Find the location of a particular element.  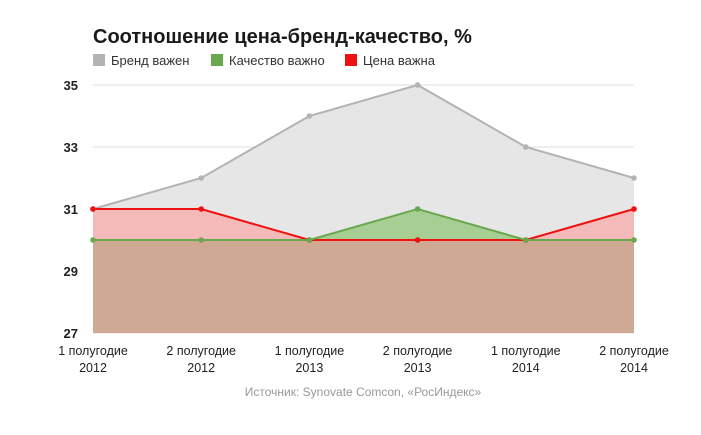

series-line is located at coordinates (364, 224).